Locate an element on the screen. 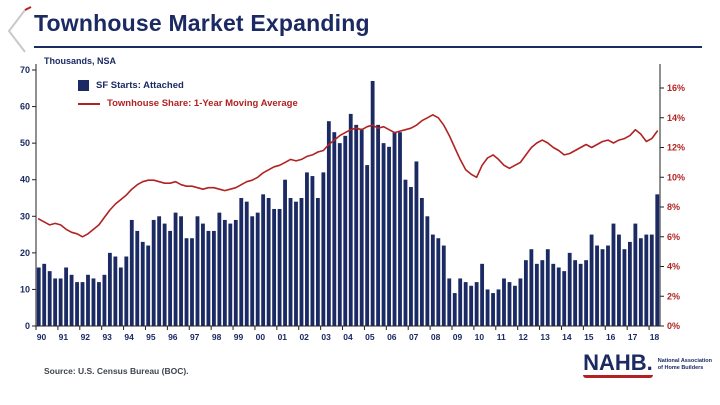 This screenshot has height=405, width=720. svg-text: 07 is located at coordinates (414, 337).